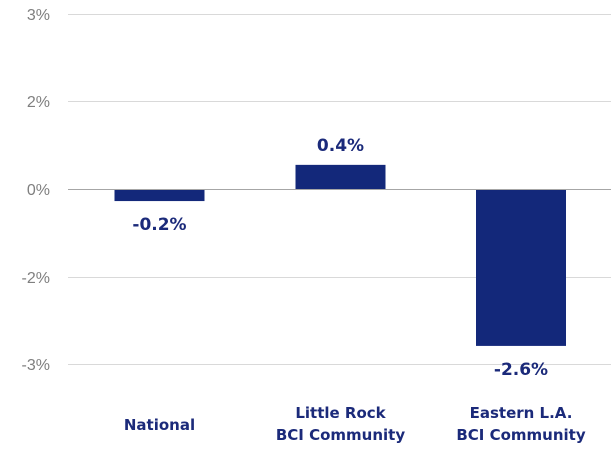  Describe the element at coordinates (38, 102) in the screenshot. I see `y-tick-label: 2%` at that location.